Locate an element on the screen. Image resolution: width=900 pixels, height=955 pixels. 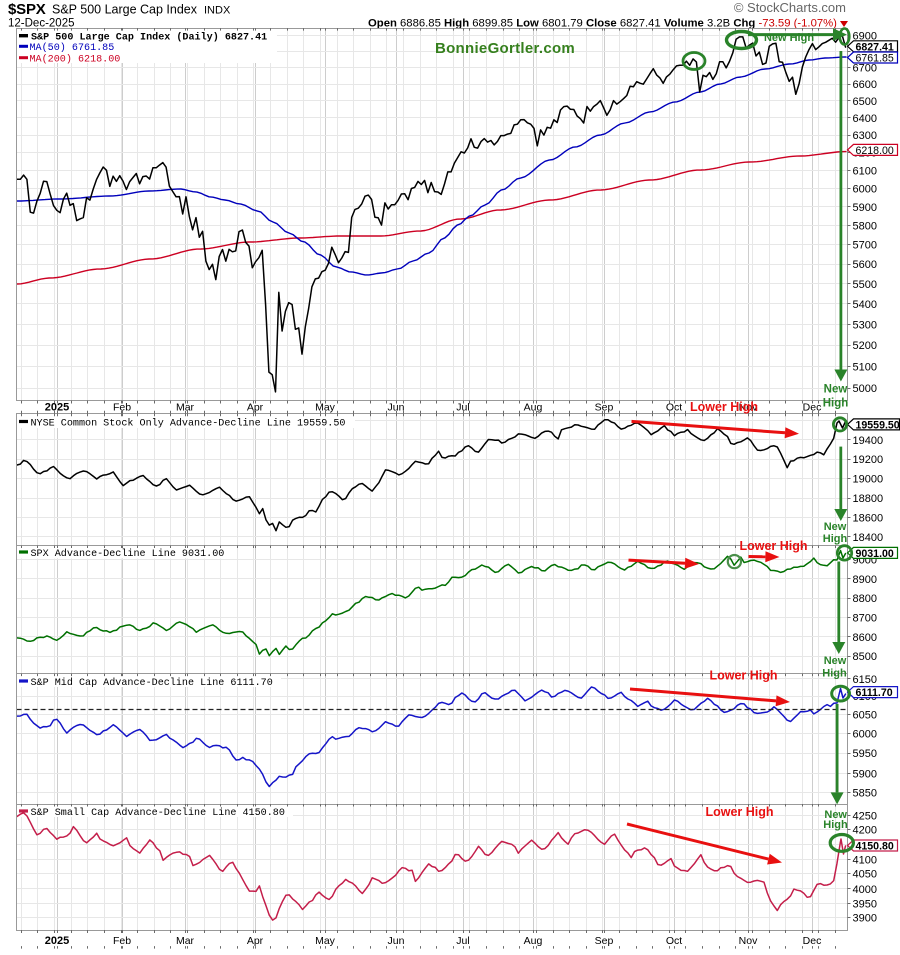
svg-text: 4150.80 is located at coordinates (875, 847).